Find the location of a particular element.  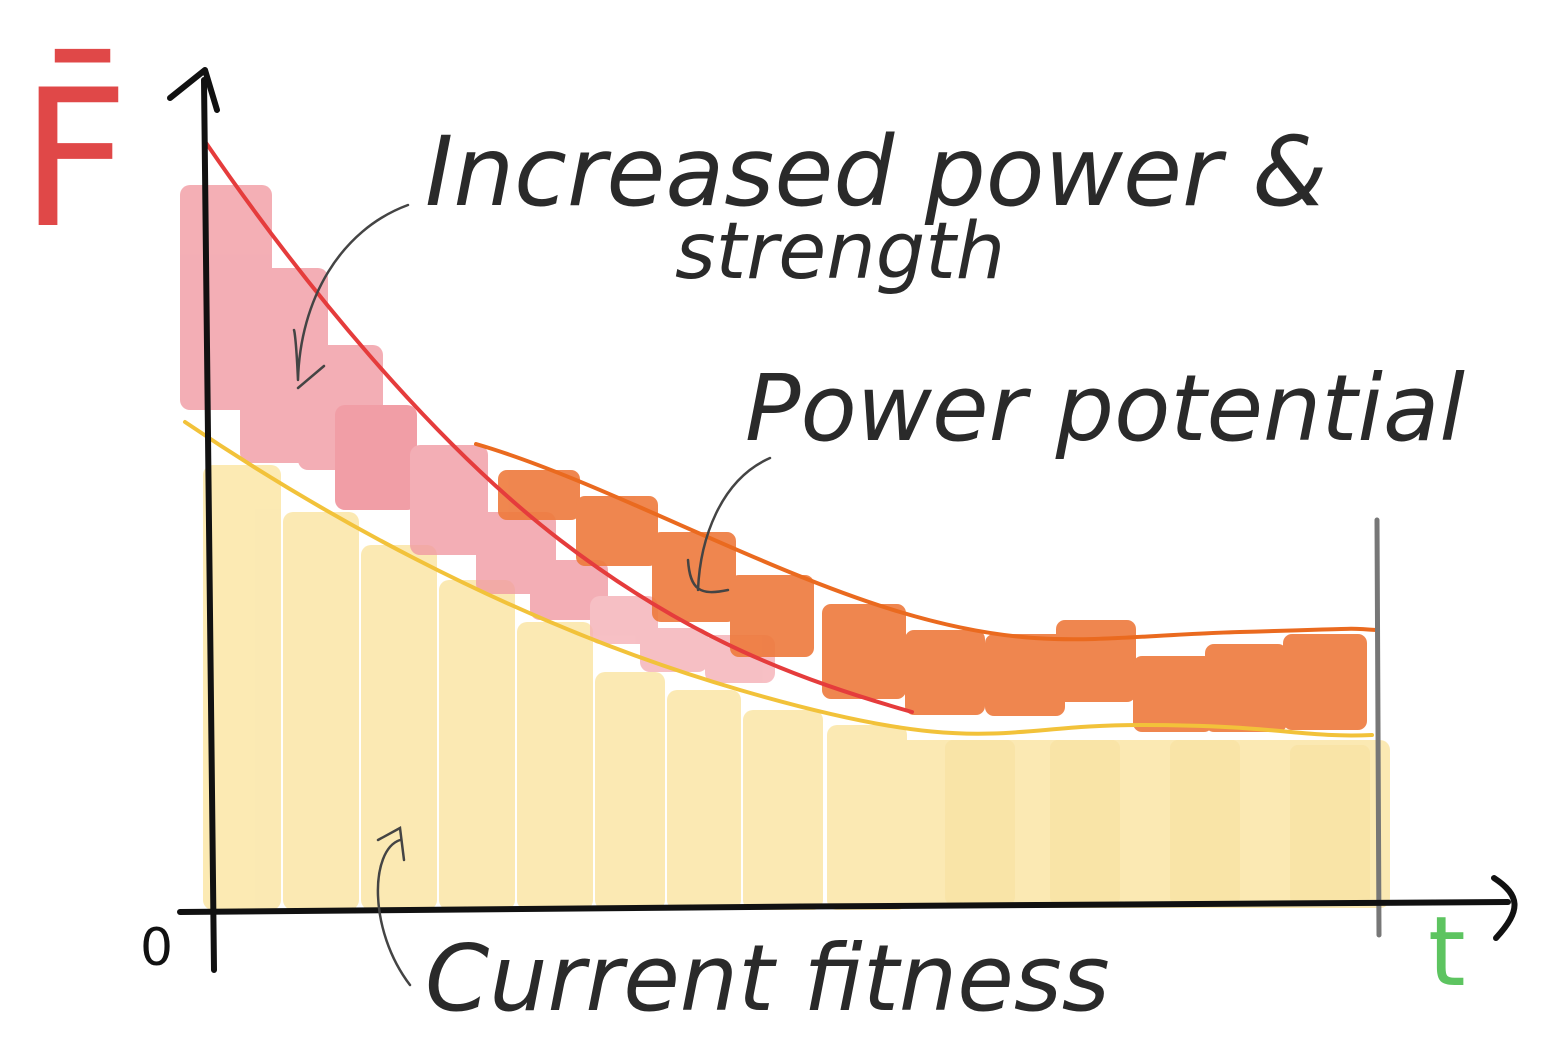

power-potential-label: Power potential is located at coordinates (1105, 408).